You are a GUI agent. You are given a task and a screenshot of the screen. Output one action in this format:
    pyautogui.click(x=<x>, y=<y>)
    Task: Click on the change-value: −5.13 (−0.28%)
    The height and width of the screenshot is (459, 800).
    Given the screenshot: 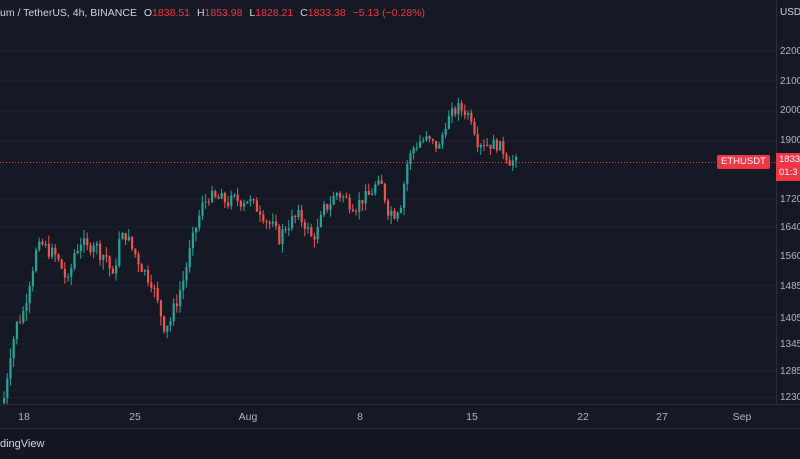 What is the action you would take?
    pyautogui.click(x=389, y=13)
    